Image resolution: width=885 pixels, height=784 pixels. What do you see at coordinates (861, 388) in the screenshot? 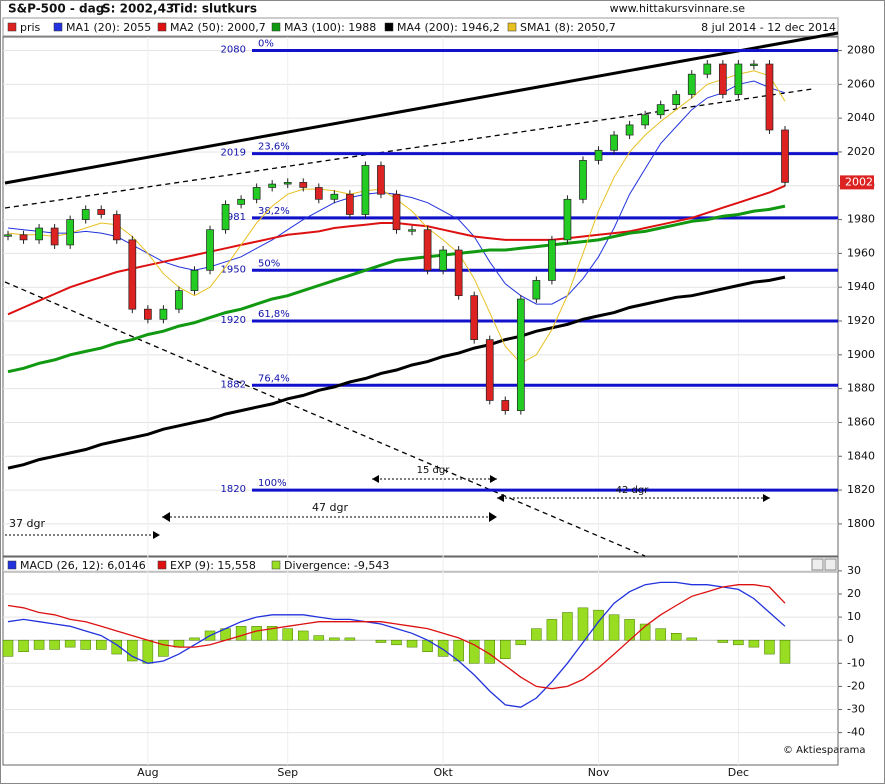
I see `y-tick-label: 1880` at bounding box center [861, 388].